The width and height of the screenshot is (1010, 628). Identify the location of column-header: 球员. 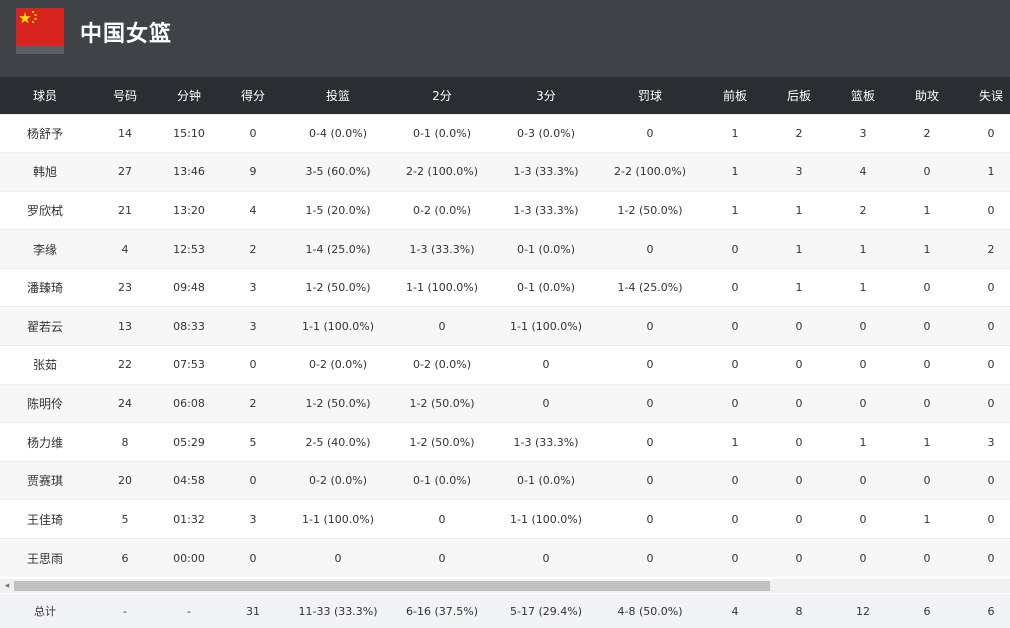
(45, 95).